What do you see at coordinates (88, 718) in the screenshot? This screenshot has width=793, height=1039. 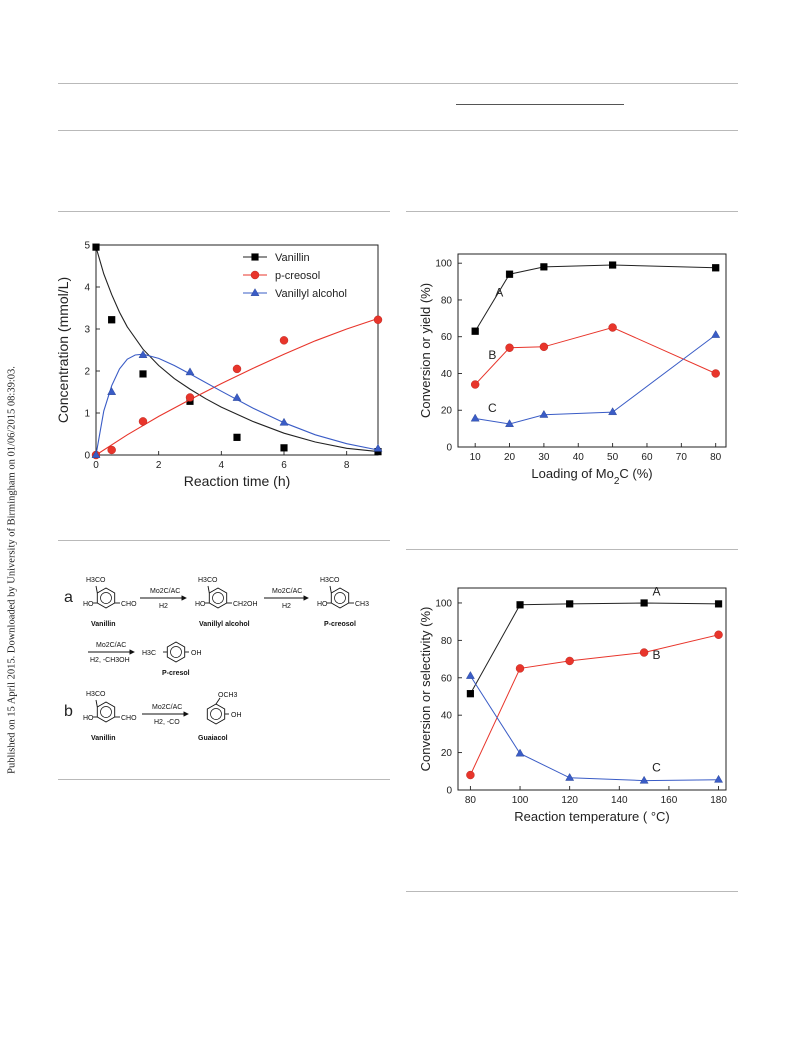 I see `vanillin-b-ho: HO` at bounding box center [88, 718].